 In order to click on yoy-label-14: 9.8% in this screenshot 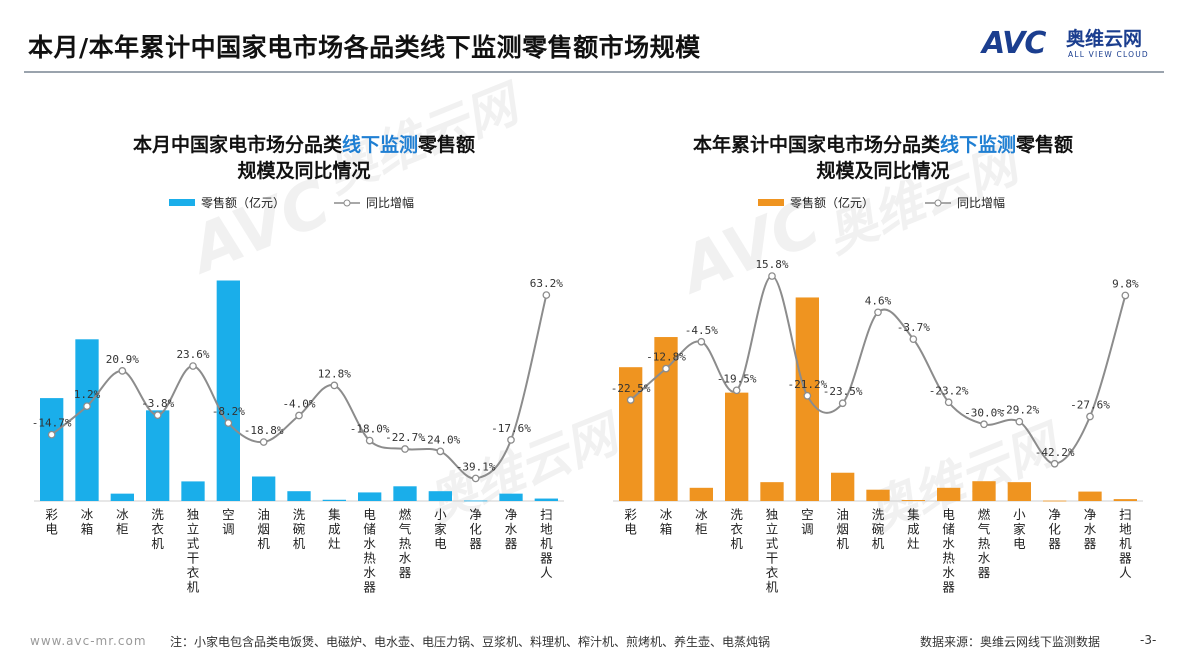, I will do `click(1125, 283)`.